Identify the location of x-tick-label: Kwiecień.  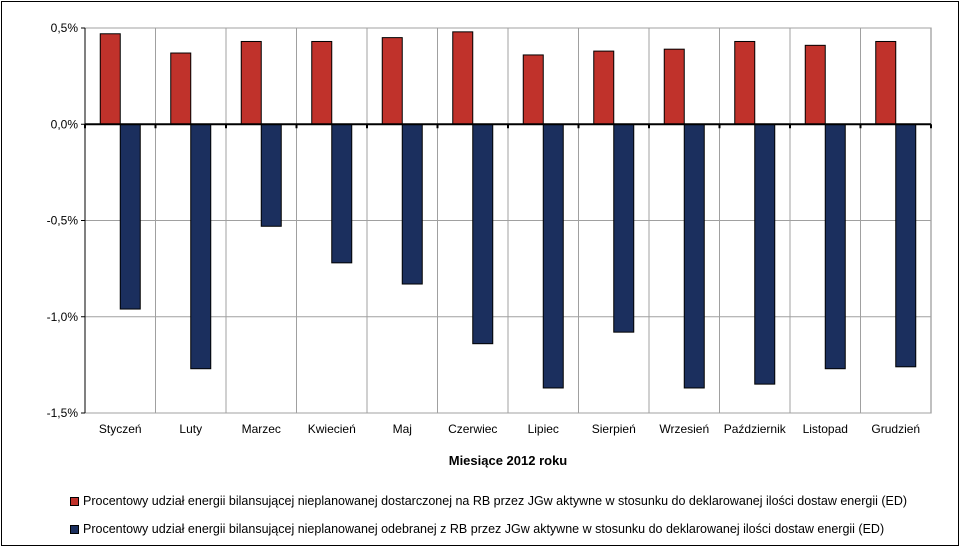
(332, 429).